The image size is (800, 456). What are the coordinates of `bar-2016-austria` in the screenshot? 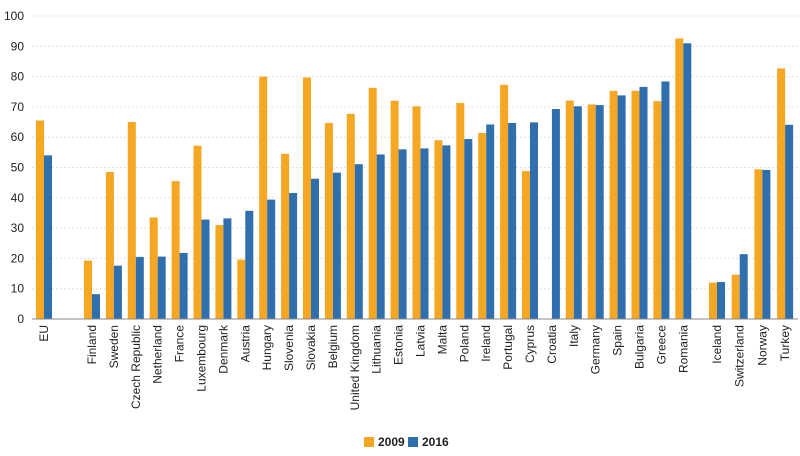 It's located at (249, 264).